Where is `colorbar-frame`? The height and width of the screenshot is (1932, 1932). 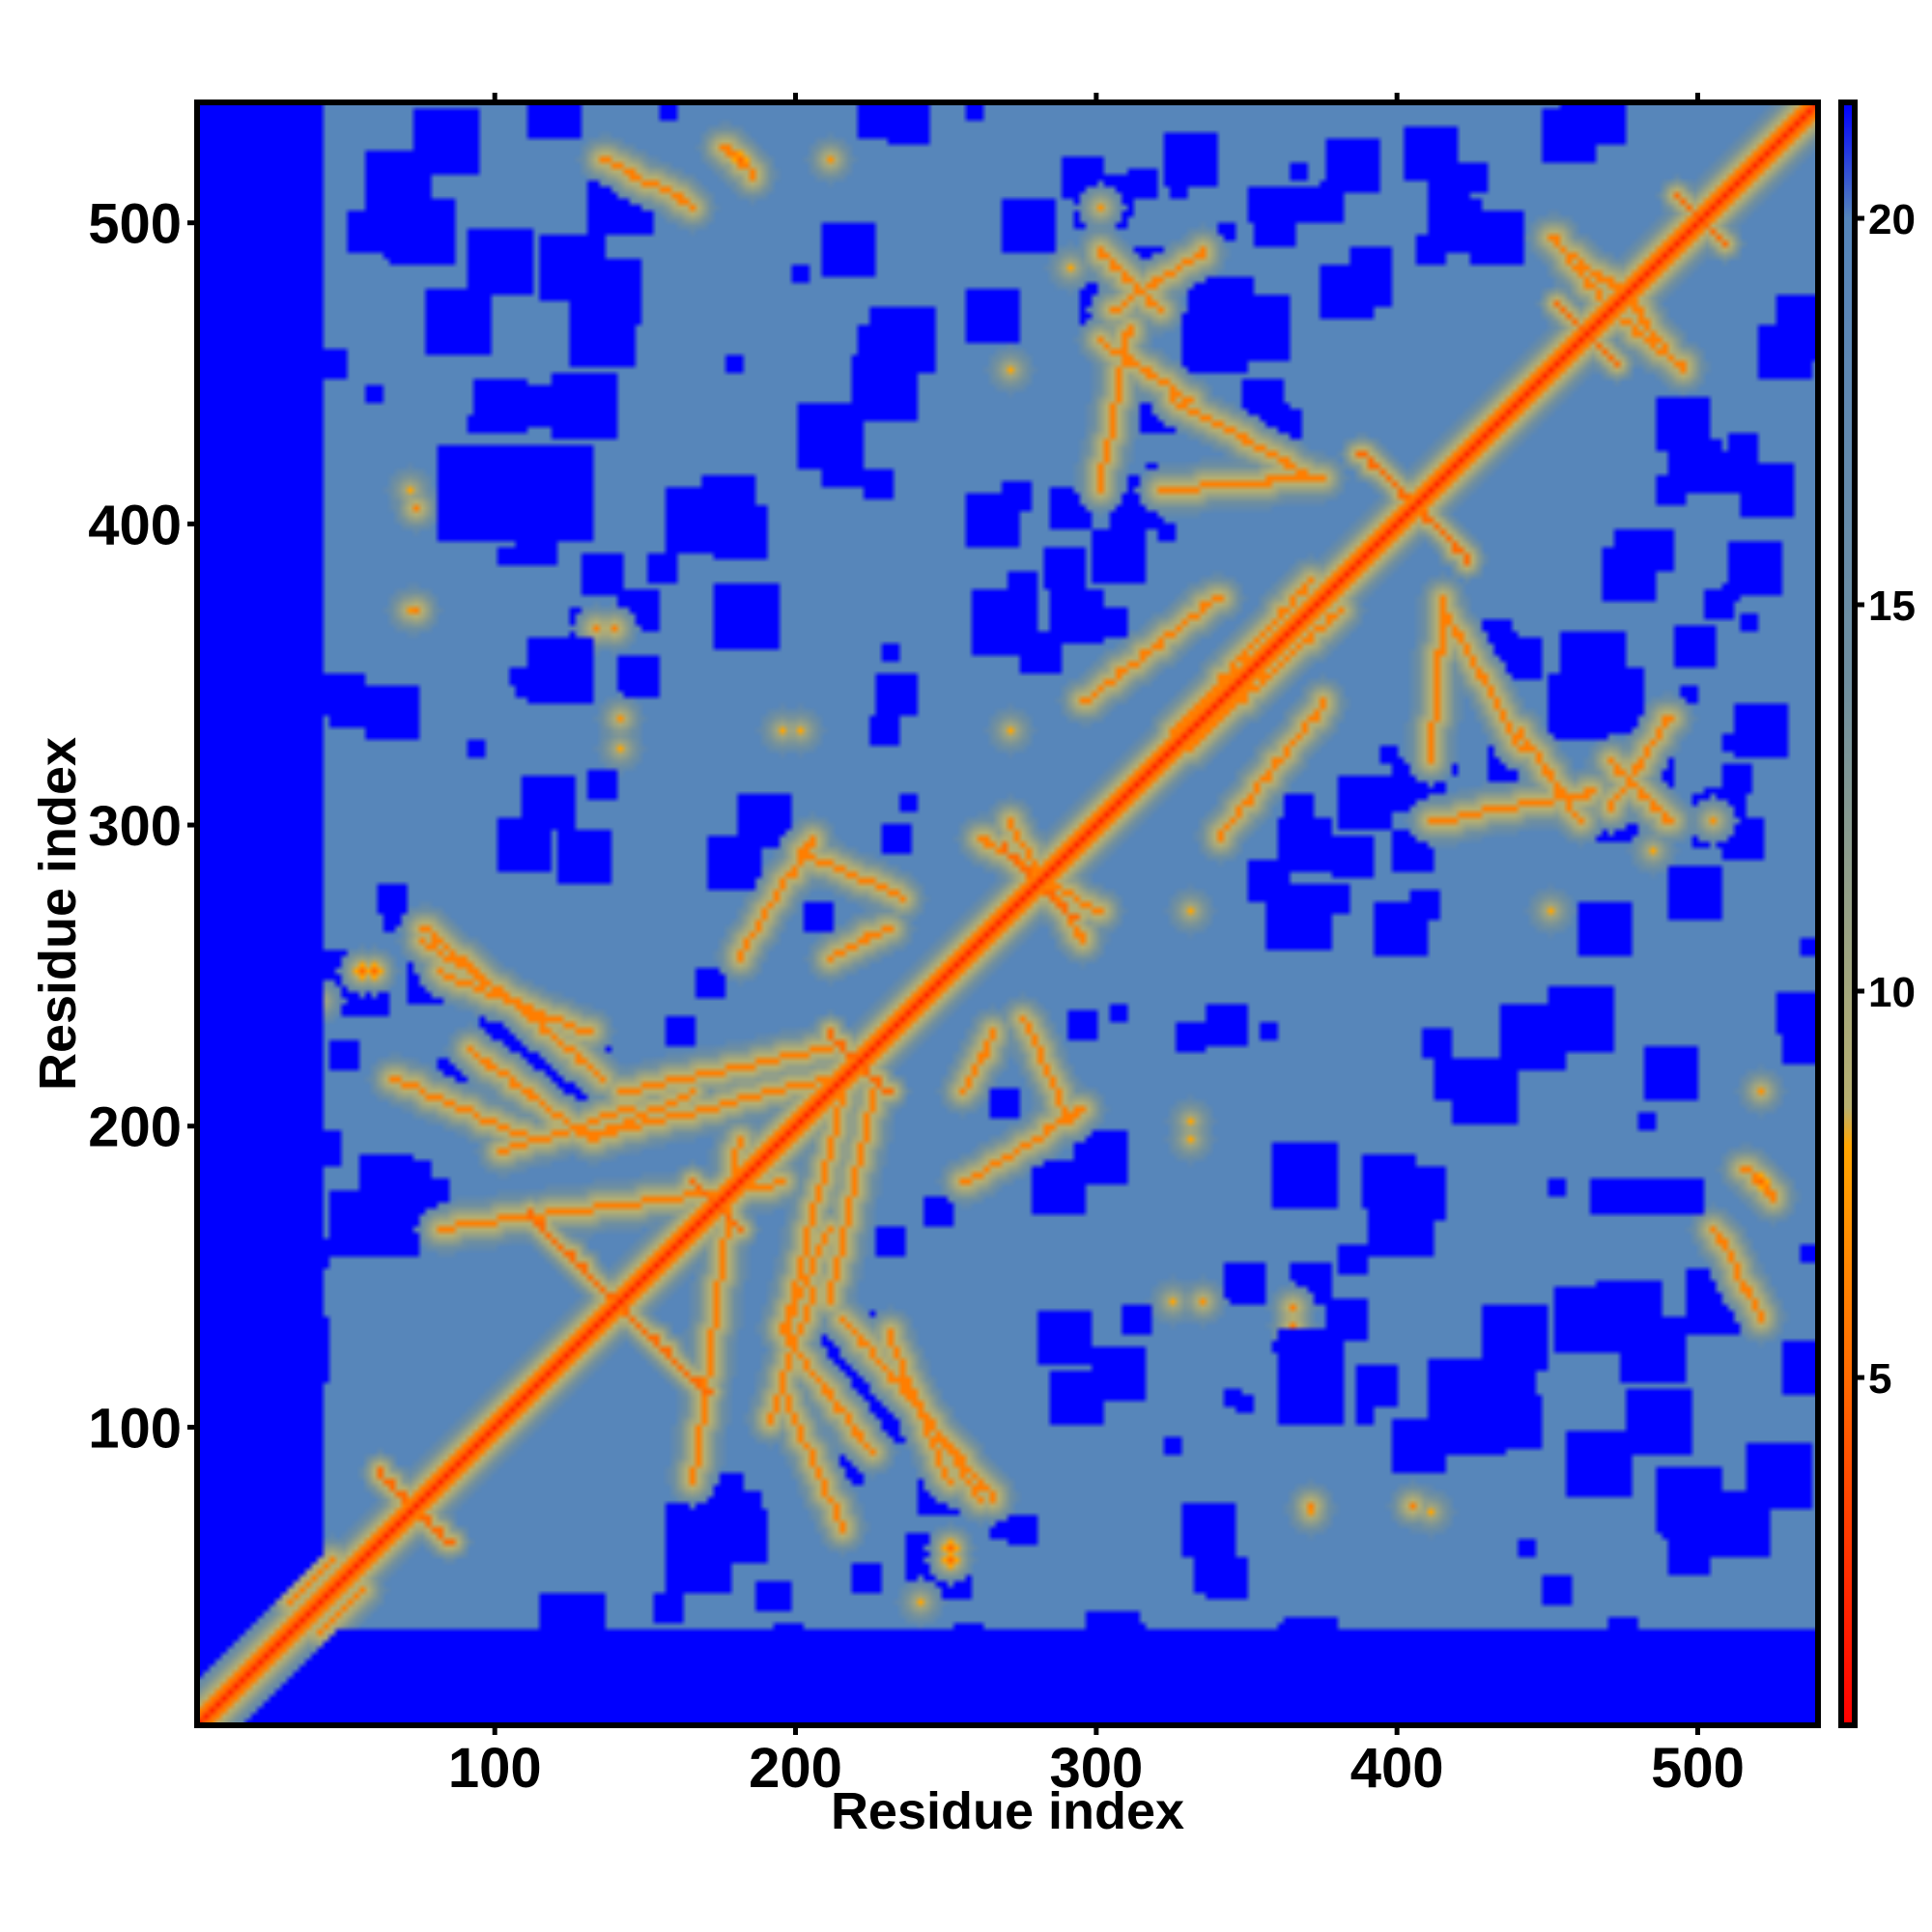
colorbar-frame is located at coordinates (1848, 913).